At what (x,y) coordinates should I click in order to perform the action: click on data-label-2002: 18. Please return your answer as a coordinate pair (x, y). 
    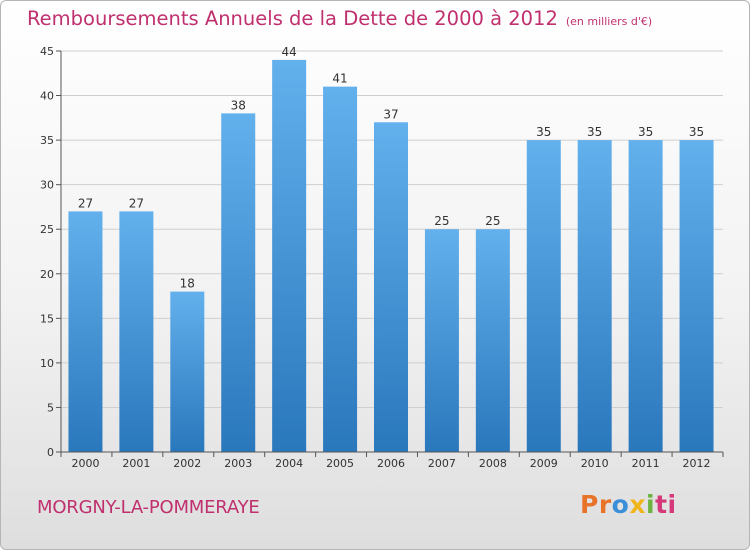
    Looking at the image, I should click on (187, 284).